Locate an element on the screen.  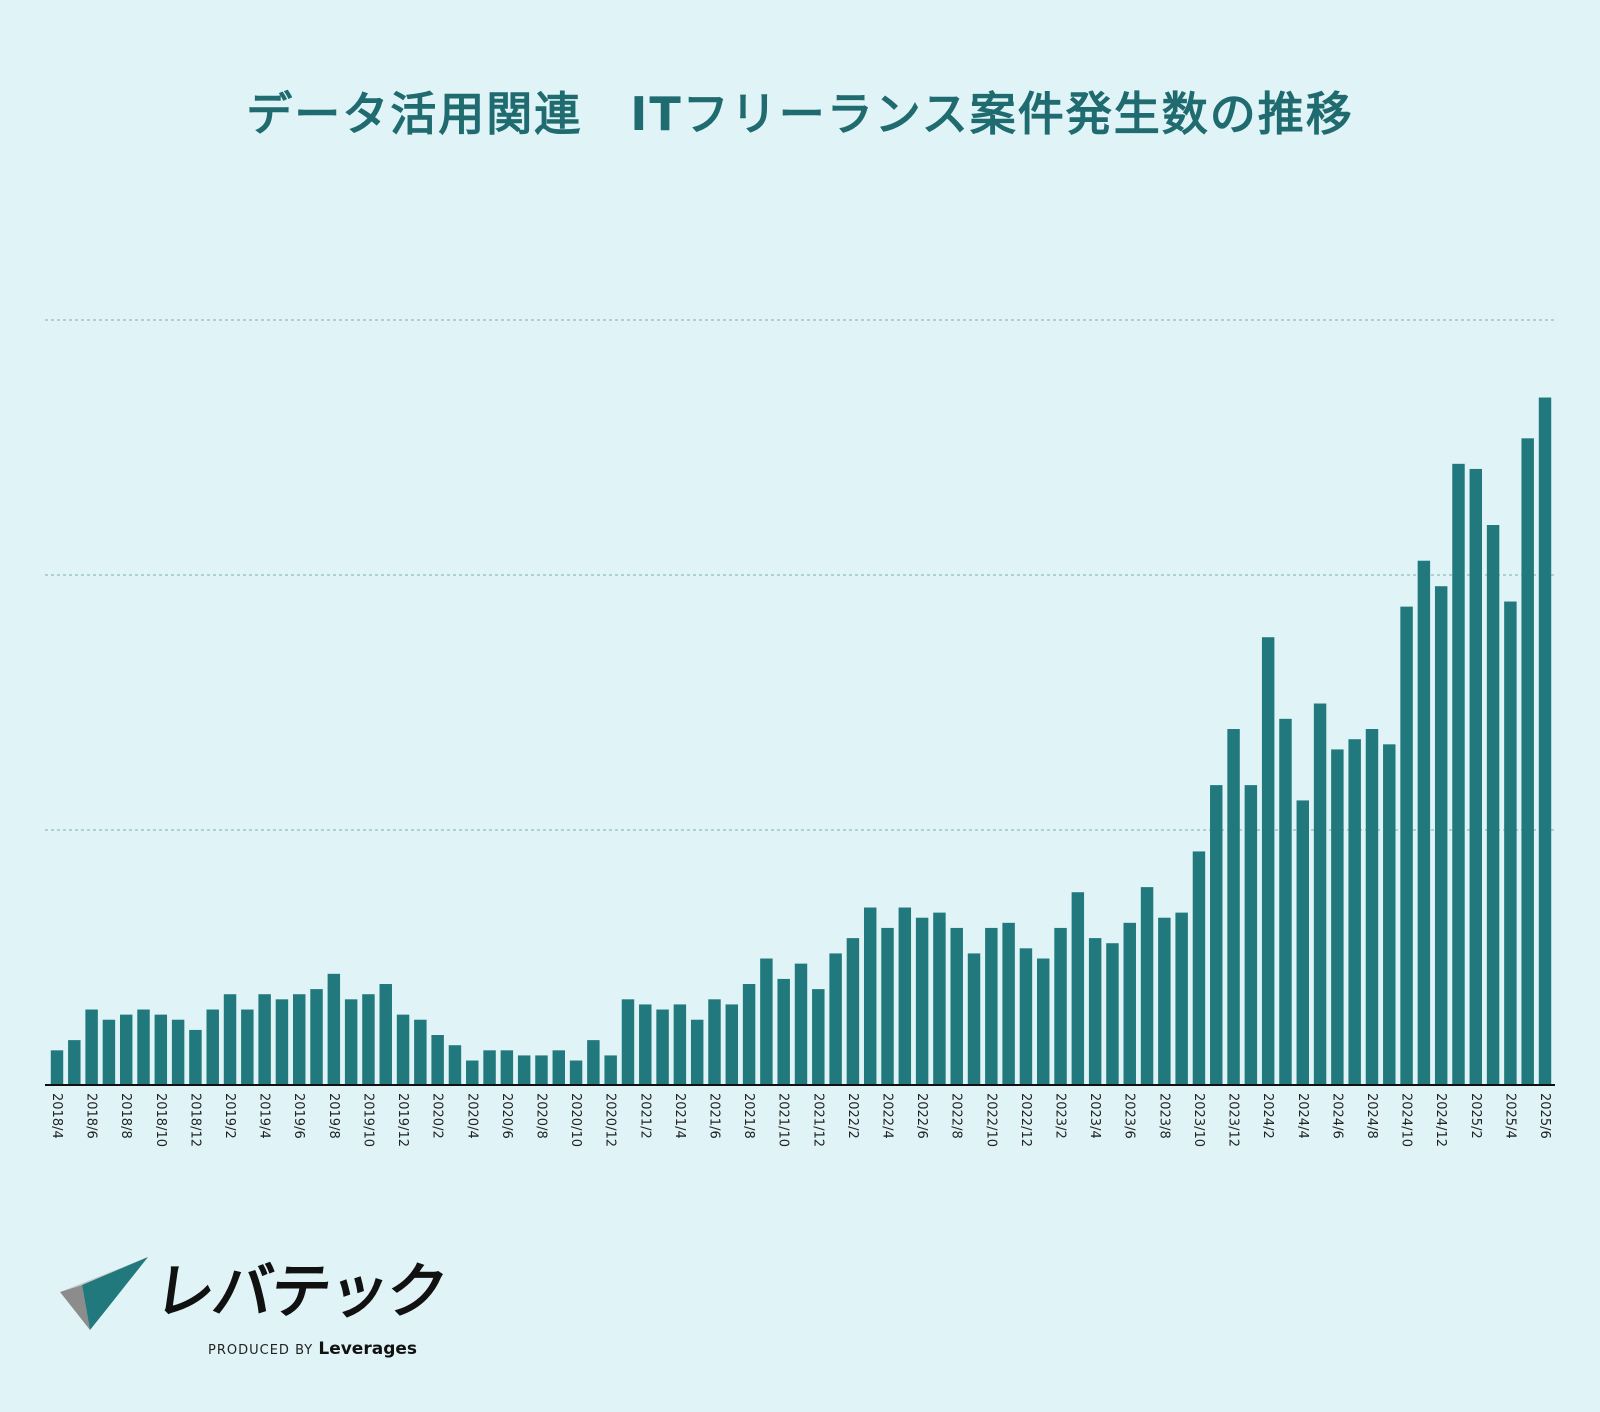
x-tick-label: 2024/8 is located at coordinates (1371, 1116).